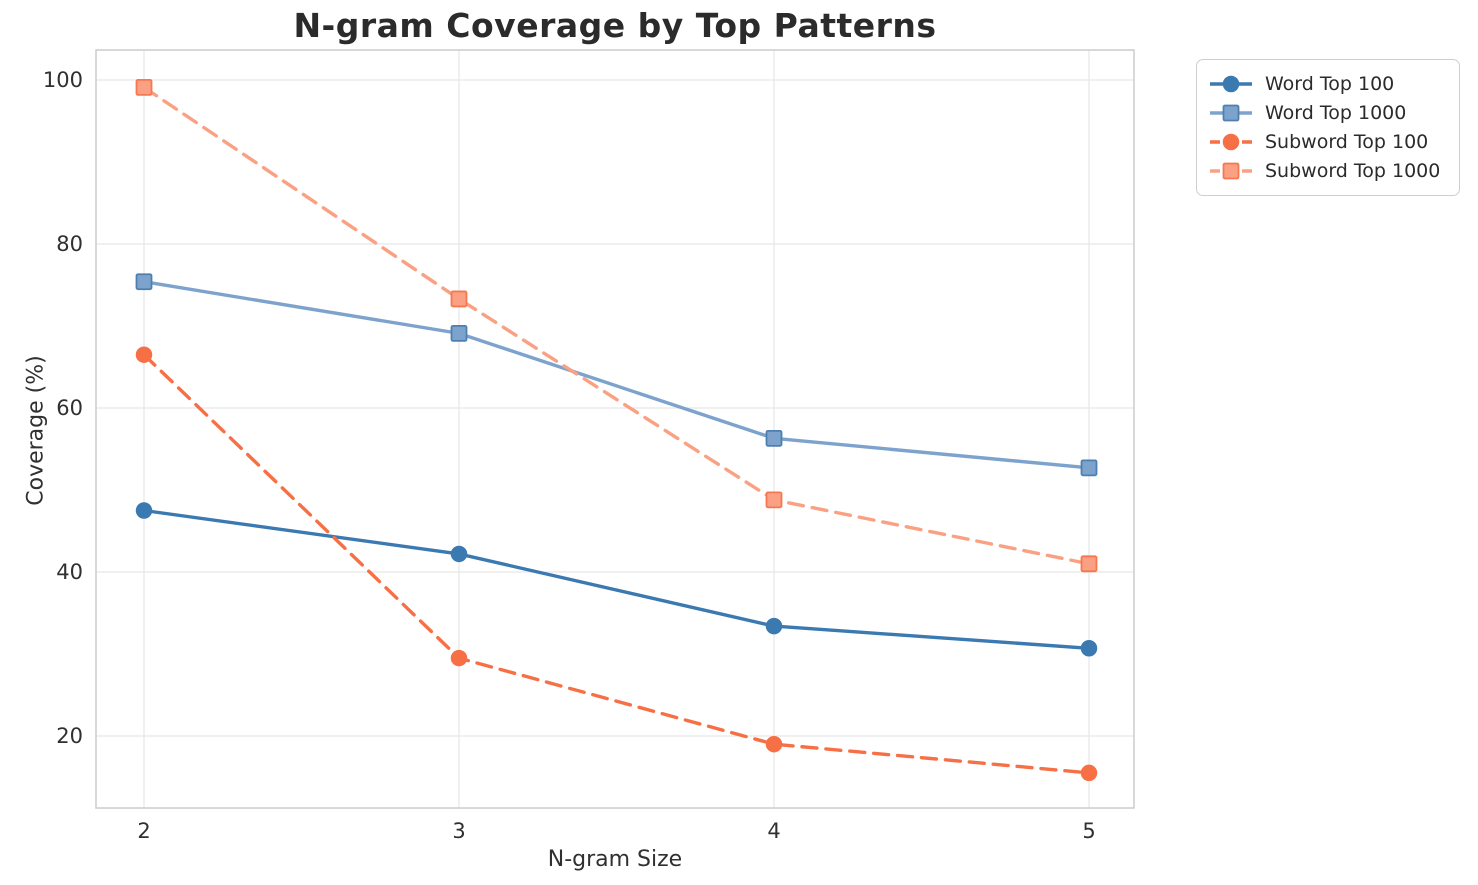 Image resolution: width=1478 pixels, height=885 pixels. Describe the element at coordinates (458, 831) in the screenshot. I see `x-tick-label: 3` at that location.